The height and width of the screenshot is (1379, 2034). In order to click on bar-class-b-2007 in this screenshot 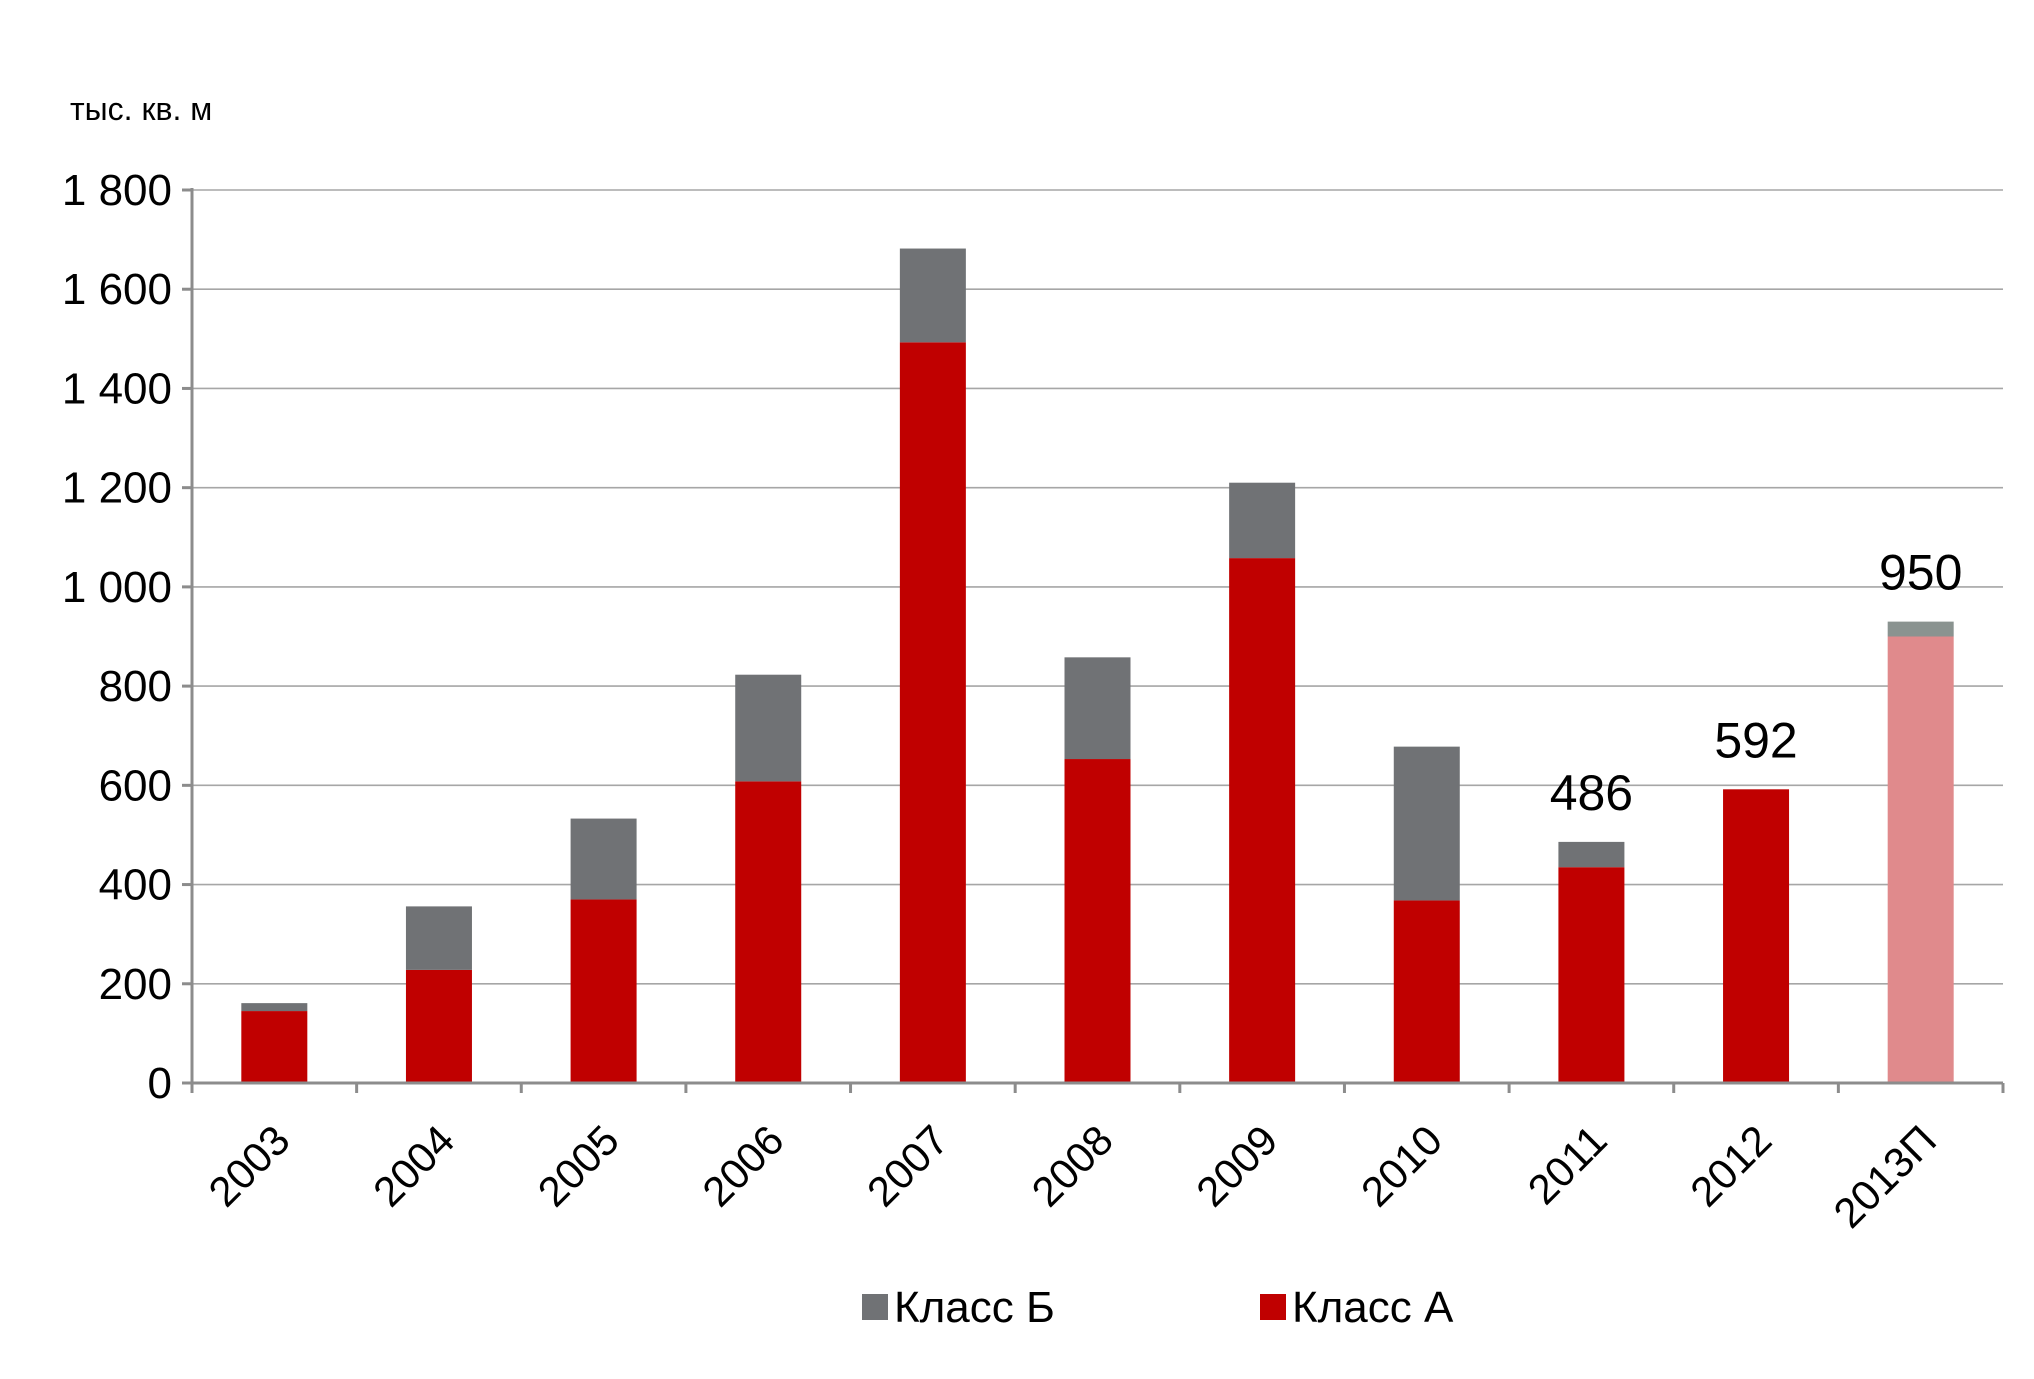, I will do `click(932, 295)`.